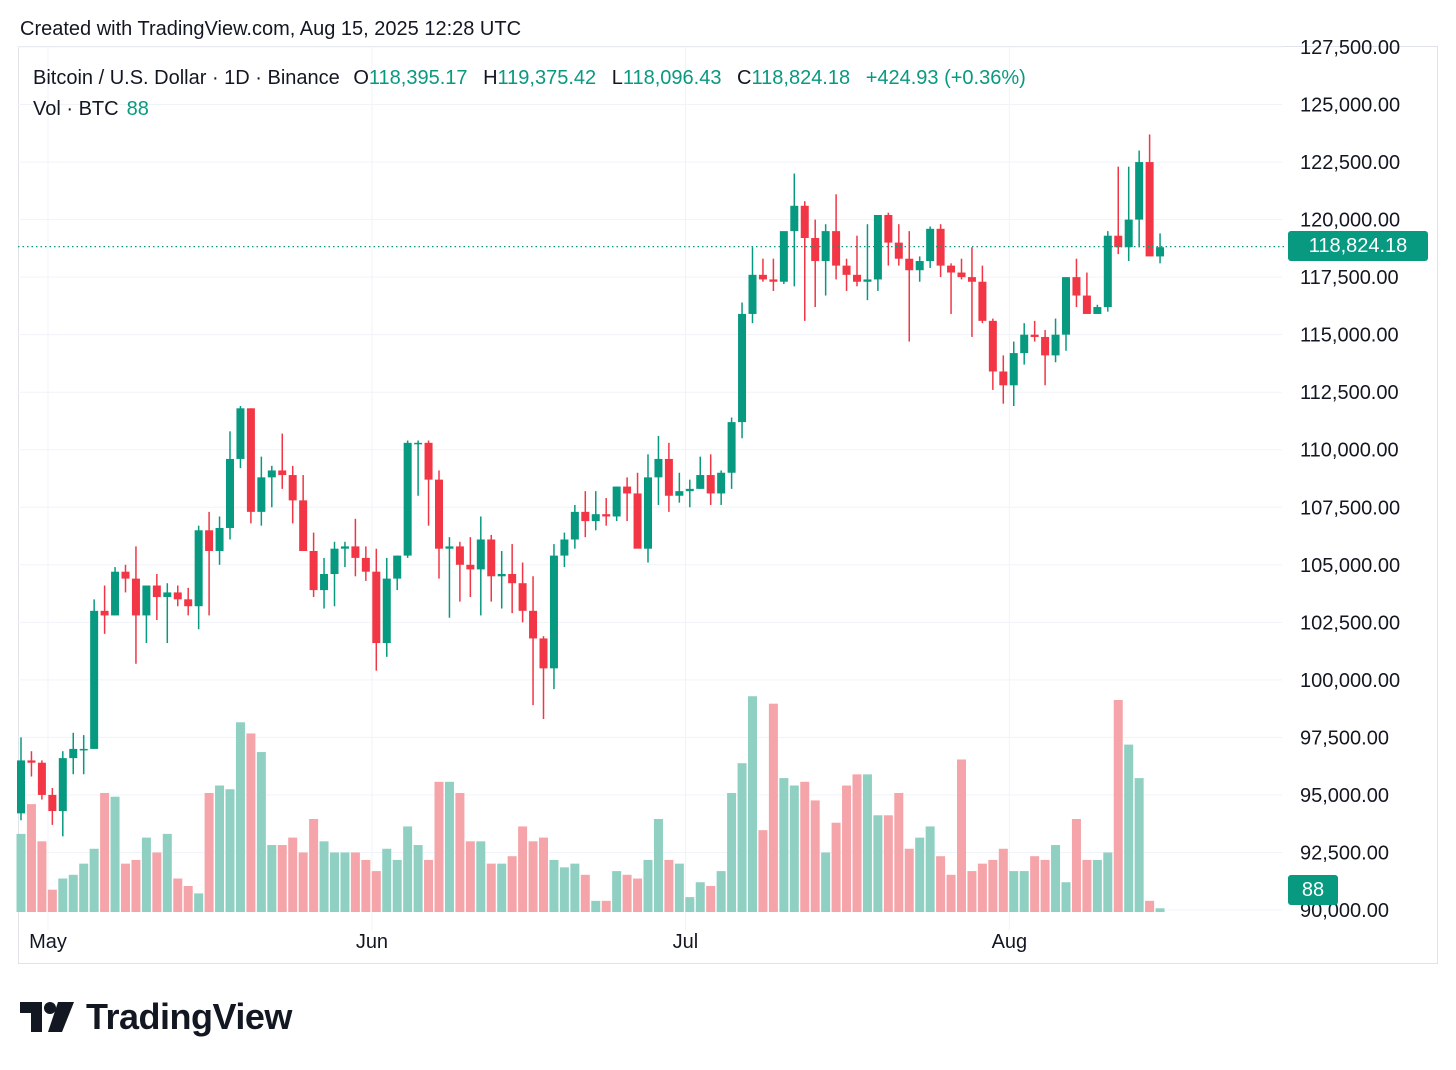  Describe the element at coordinates (1350, 566) in the screenshot. I see `y-tick-label: 105,000.00` at that location.